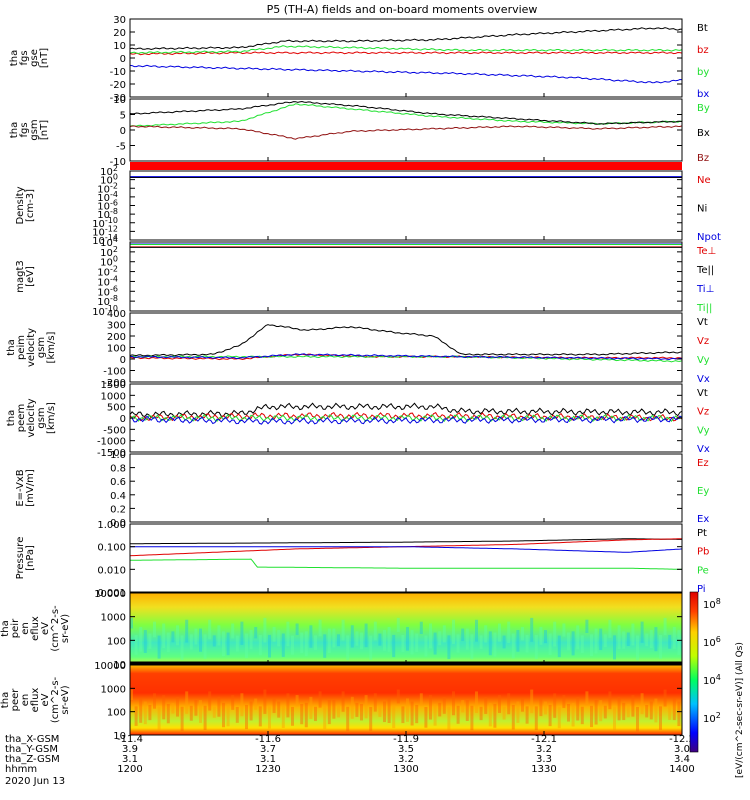 This screenshot has height=800, width=750. I want to click on ytick-label: 0.001, so click(111, 593).